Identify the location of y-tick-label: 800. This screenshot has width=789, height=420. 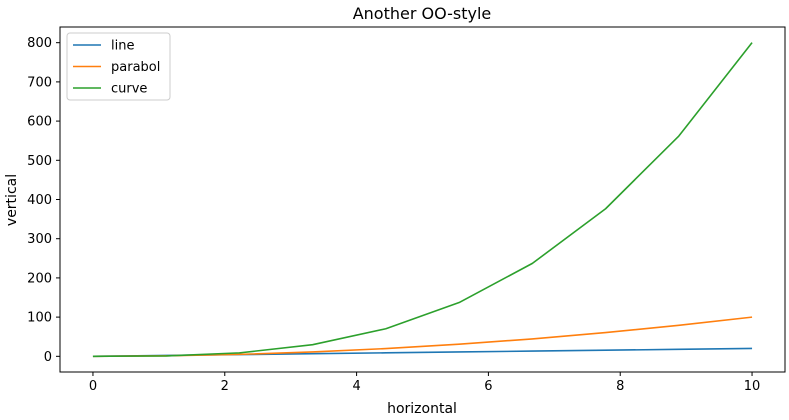
(39, 43).